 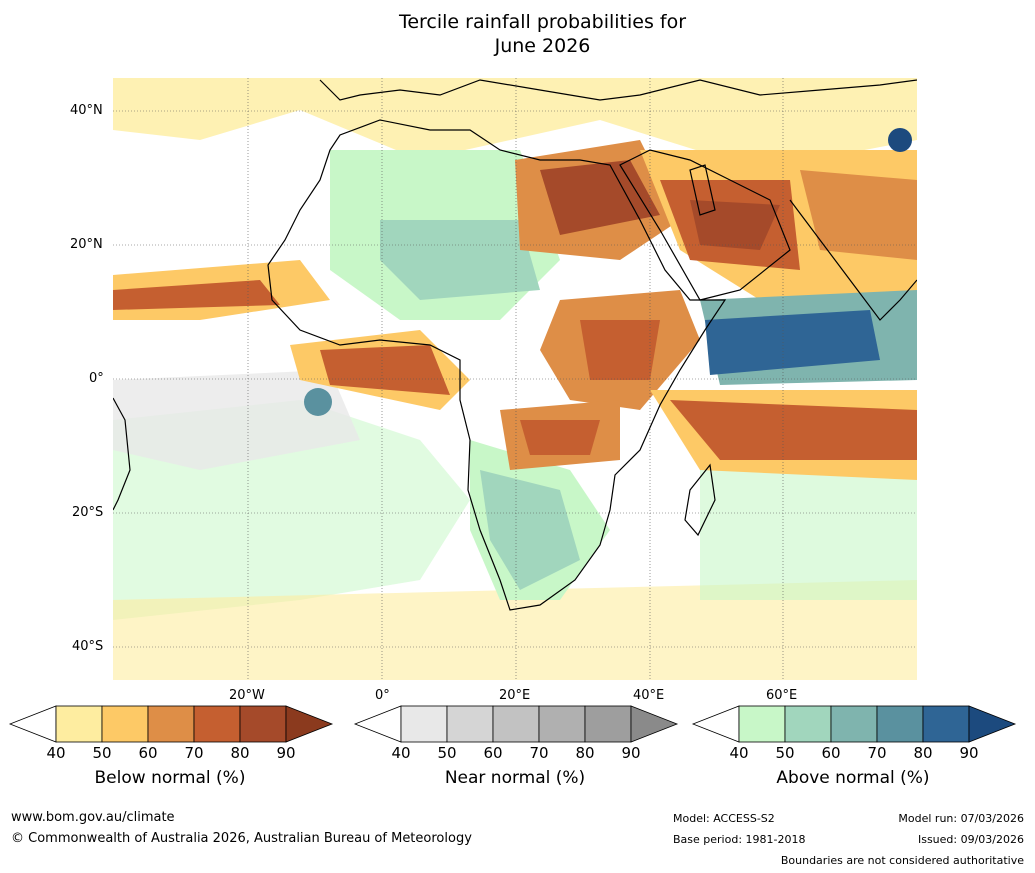 What do you see at coordinates (631, 753) in the screenshot?
I see `colorbar-near-tick: 90` at bounding box center [631, 753].